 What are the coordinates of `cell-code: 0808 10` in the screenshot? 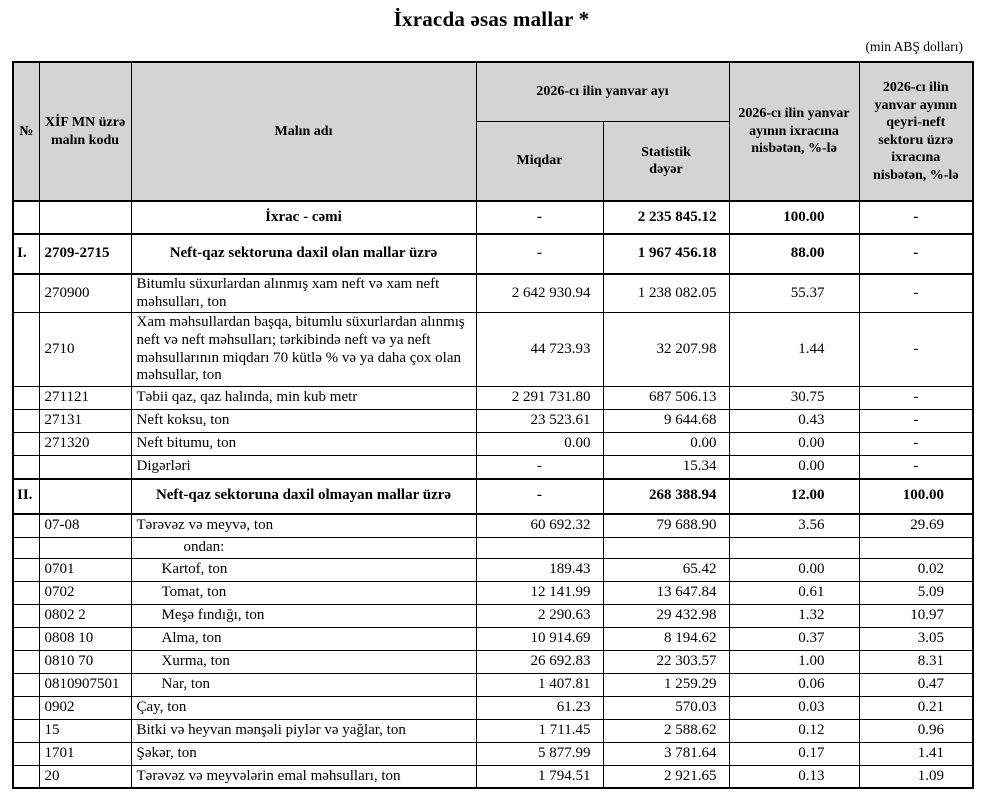 It's located at (85, 638).